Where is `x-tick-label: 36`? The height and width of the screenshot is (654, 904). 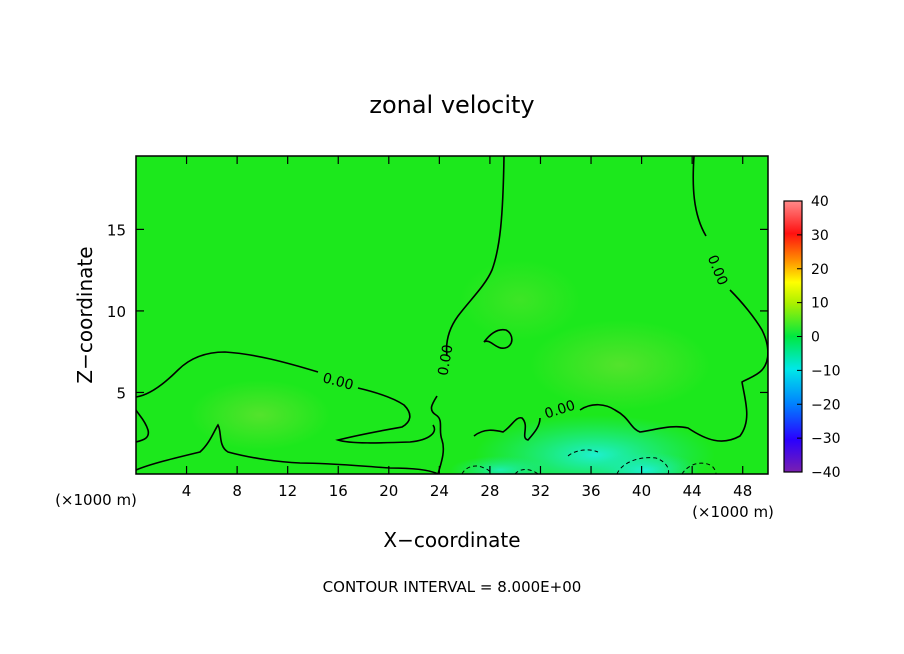 x-tick-label: 36 is located at coordinates (590, 491).